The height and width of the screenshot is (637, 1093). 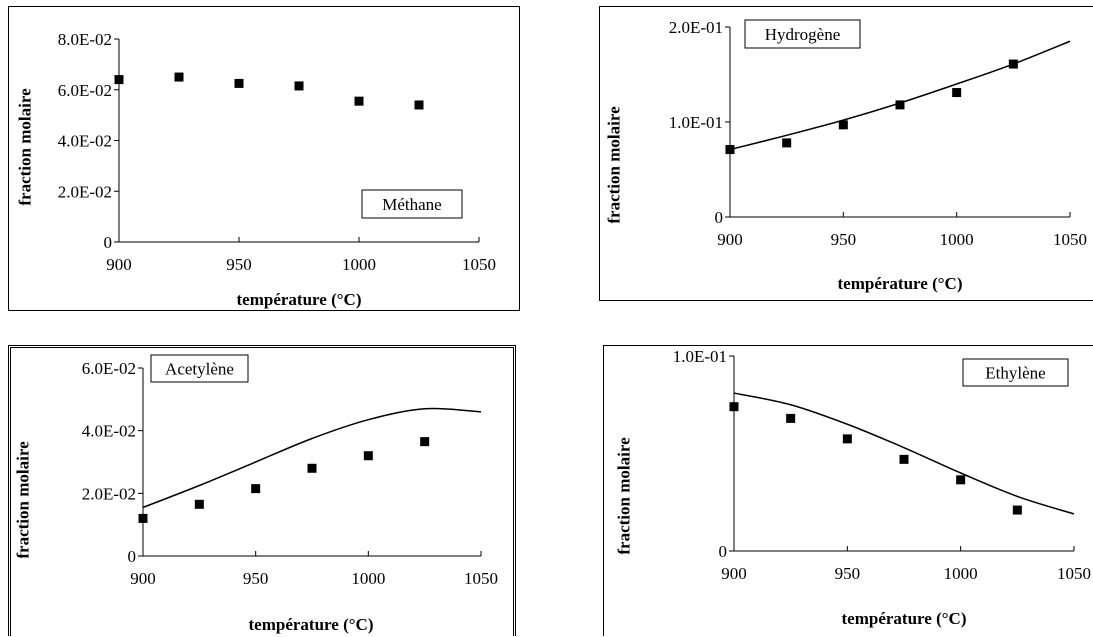 I want to click on legend-label: Hydrogène, so click(x=803, y=34).